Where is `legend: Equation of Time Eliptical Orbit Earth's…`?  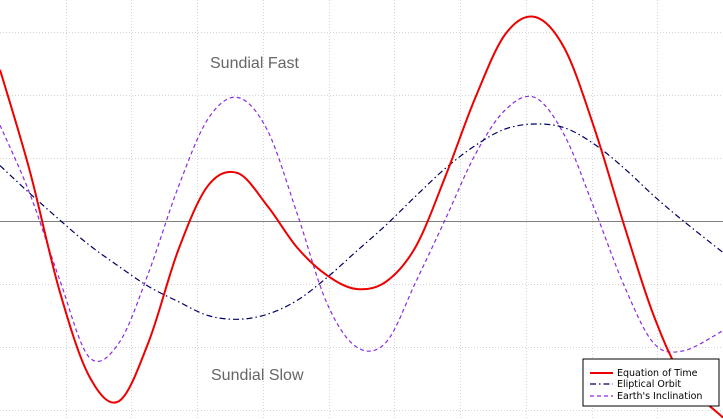 legend: Equation of Time Eliptical Orbit Earth's… is located at coordinates (651, 382).